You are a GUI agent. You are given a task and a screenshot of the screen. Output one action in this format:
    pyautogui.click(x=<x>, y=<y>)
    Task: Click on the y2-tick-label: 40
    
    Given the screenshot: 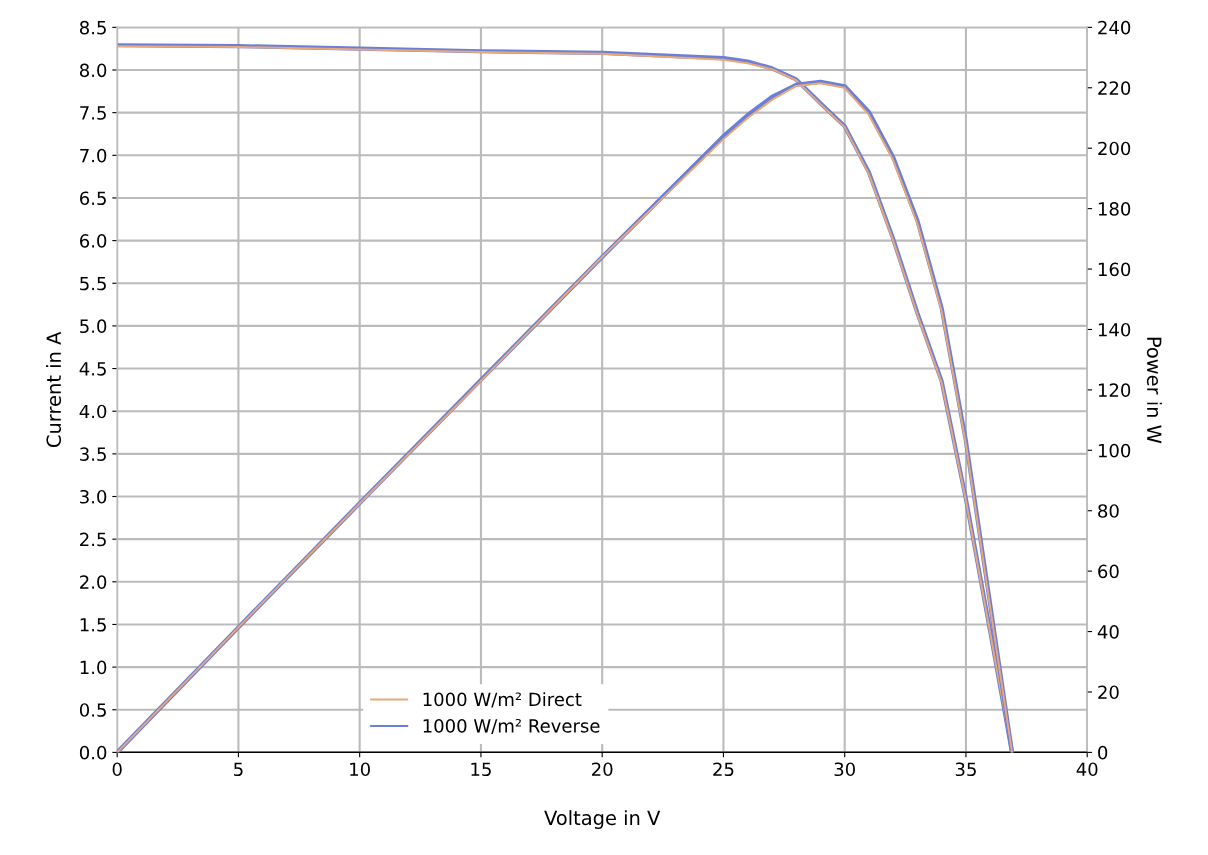 What is the action you would take?
    pyautogui.click(x=1108, y=632)
    